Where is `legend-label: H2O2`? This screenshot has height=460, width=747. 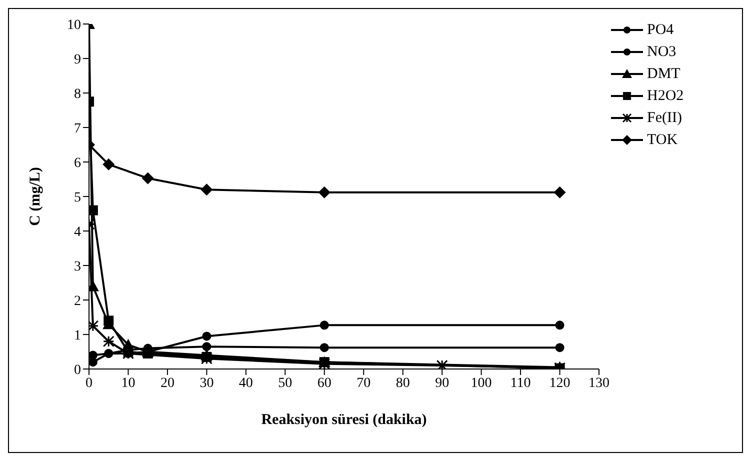 legend-label: H2O2 is located at coordinates (665, 96).